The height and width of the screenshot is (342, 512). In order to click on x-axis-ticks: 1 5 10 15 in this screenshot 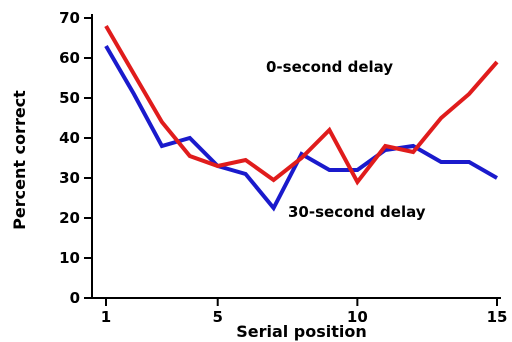, I will do `click(304, 312)`.